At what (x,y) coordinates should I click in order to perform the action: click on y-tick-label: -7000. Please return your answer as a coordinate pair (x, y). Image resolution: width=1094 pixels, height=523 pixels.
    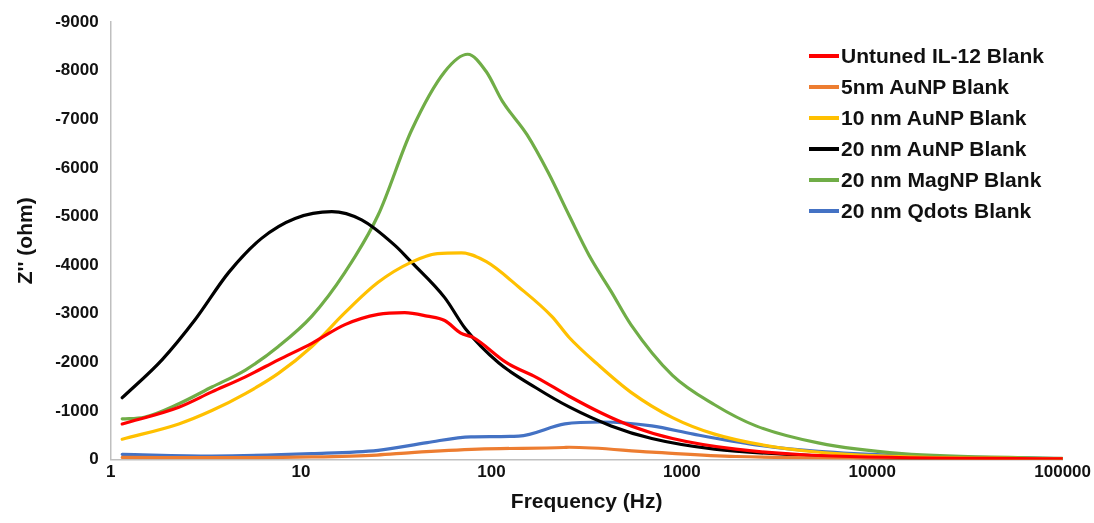
    Looking at the image, I should click on (77, 119).